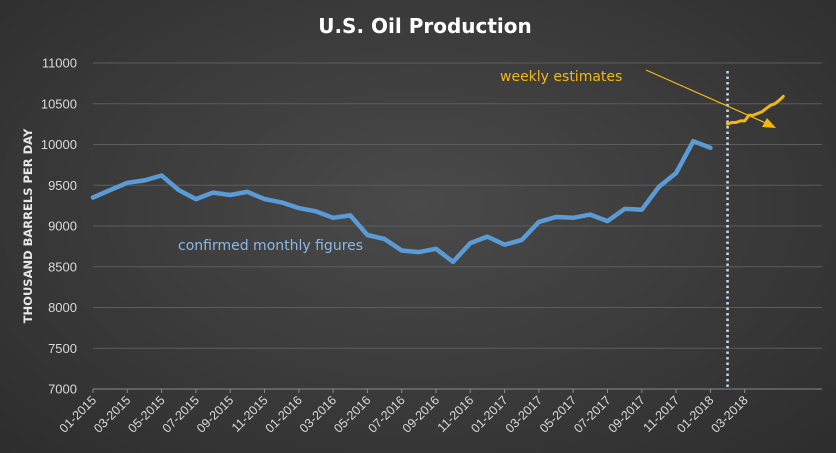 This screenshot has height=453, width=836. Describe the element at coordinates (181, 414) in the screenshot. I see `x-tick-label: 07-2015` at that location.